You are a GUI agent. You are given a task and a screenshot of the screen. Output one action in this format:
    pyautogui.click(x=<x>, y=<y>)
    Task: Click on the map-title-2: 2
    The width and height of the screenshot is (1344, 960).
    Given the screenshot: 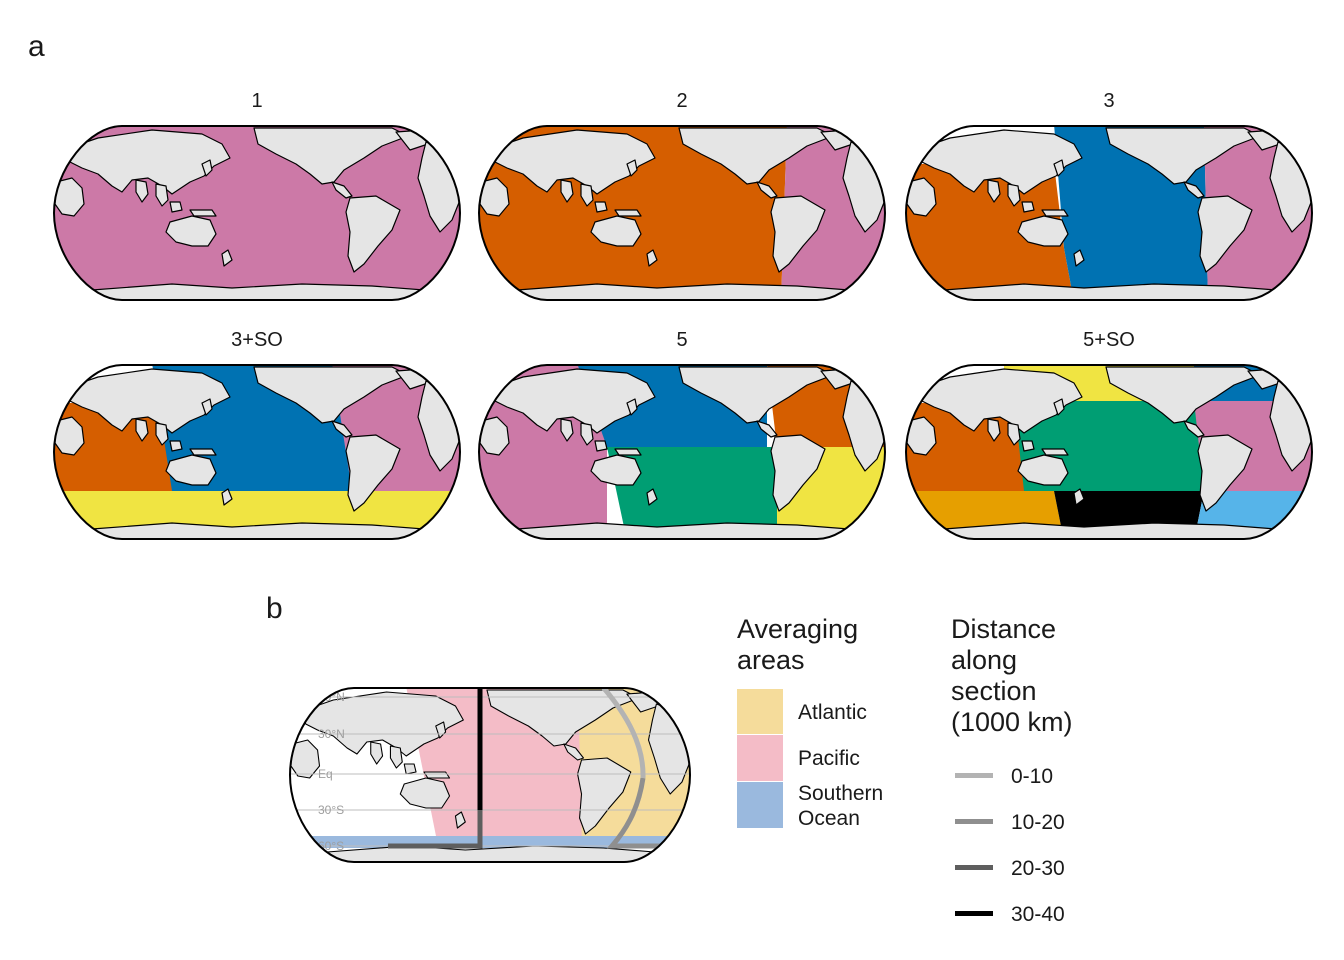 What is the action you would take?
    pyautogui.click(x=682, y=101)
    